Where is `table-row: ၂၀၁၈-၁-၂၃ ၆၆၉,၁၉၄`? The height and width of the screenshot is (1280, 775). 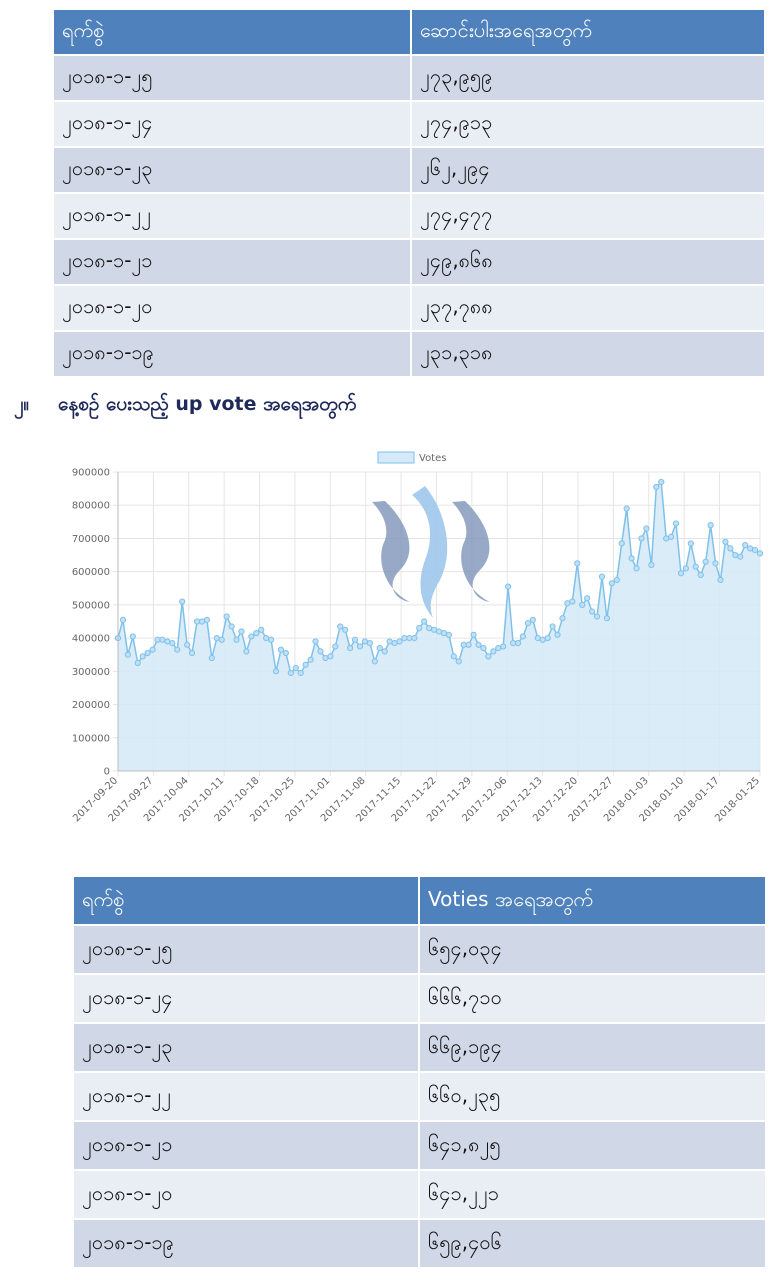
table-row: ၂၀၁၈-၁-၂၃ ၆၆၉,၁၉၄ is located at coordinates (419, 1046).